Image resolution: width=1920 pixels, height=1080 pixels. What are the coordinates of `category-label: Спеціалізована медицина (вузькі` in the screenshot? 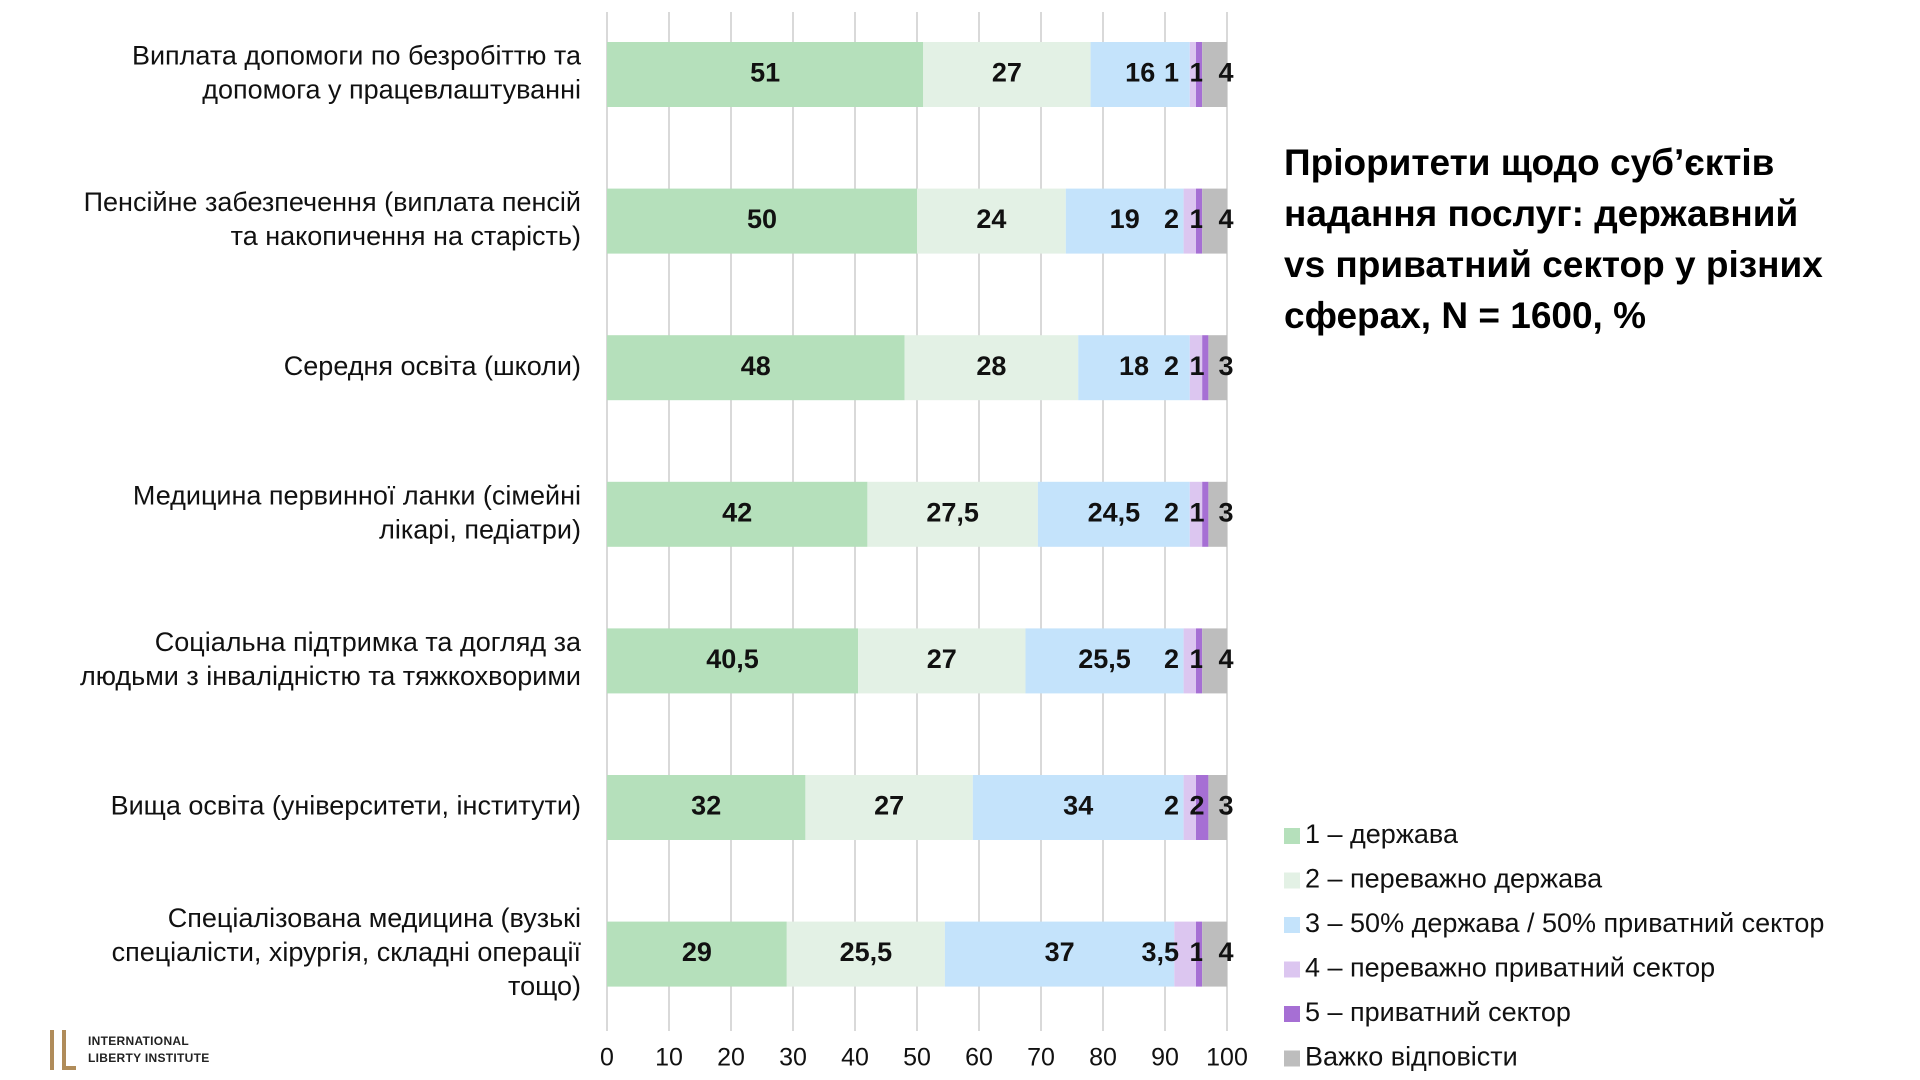 It's located at (374, 918).